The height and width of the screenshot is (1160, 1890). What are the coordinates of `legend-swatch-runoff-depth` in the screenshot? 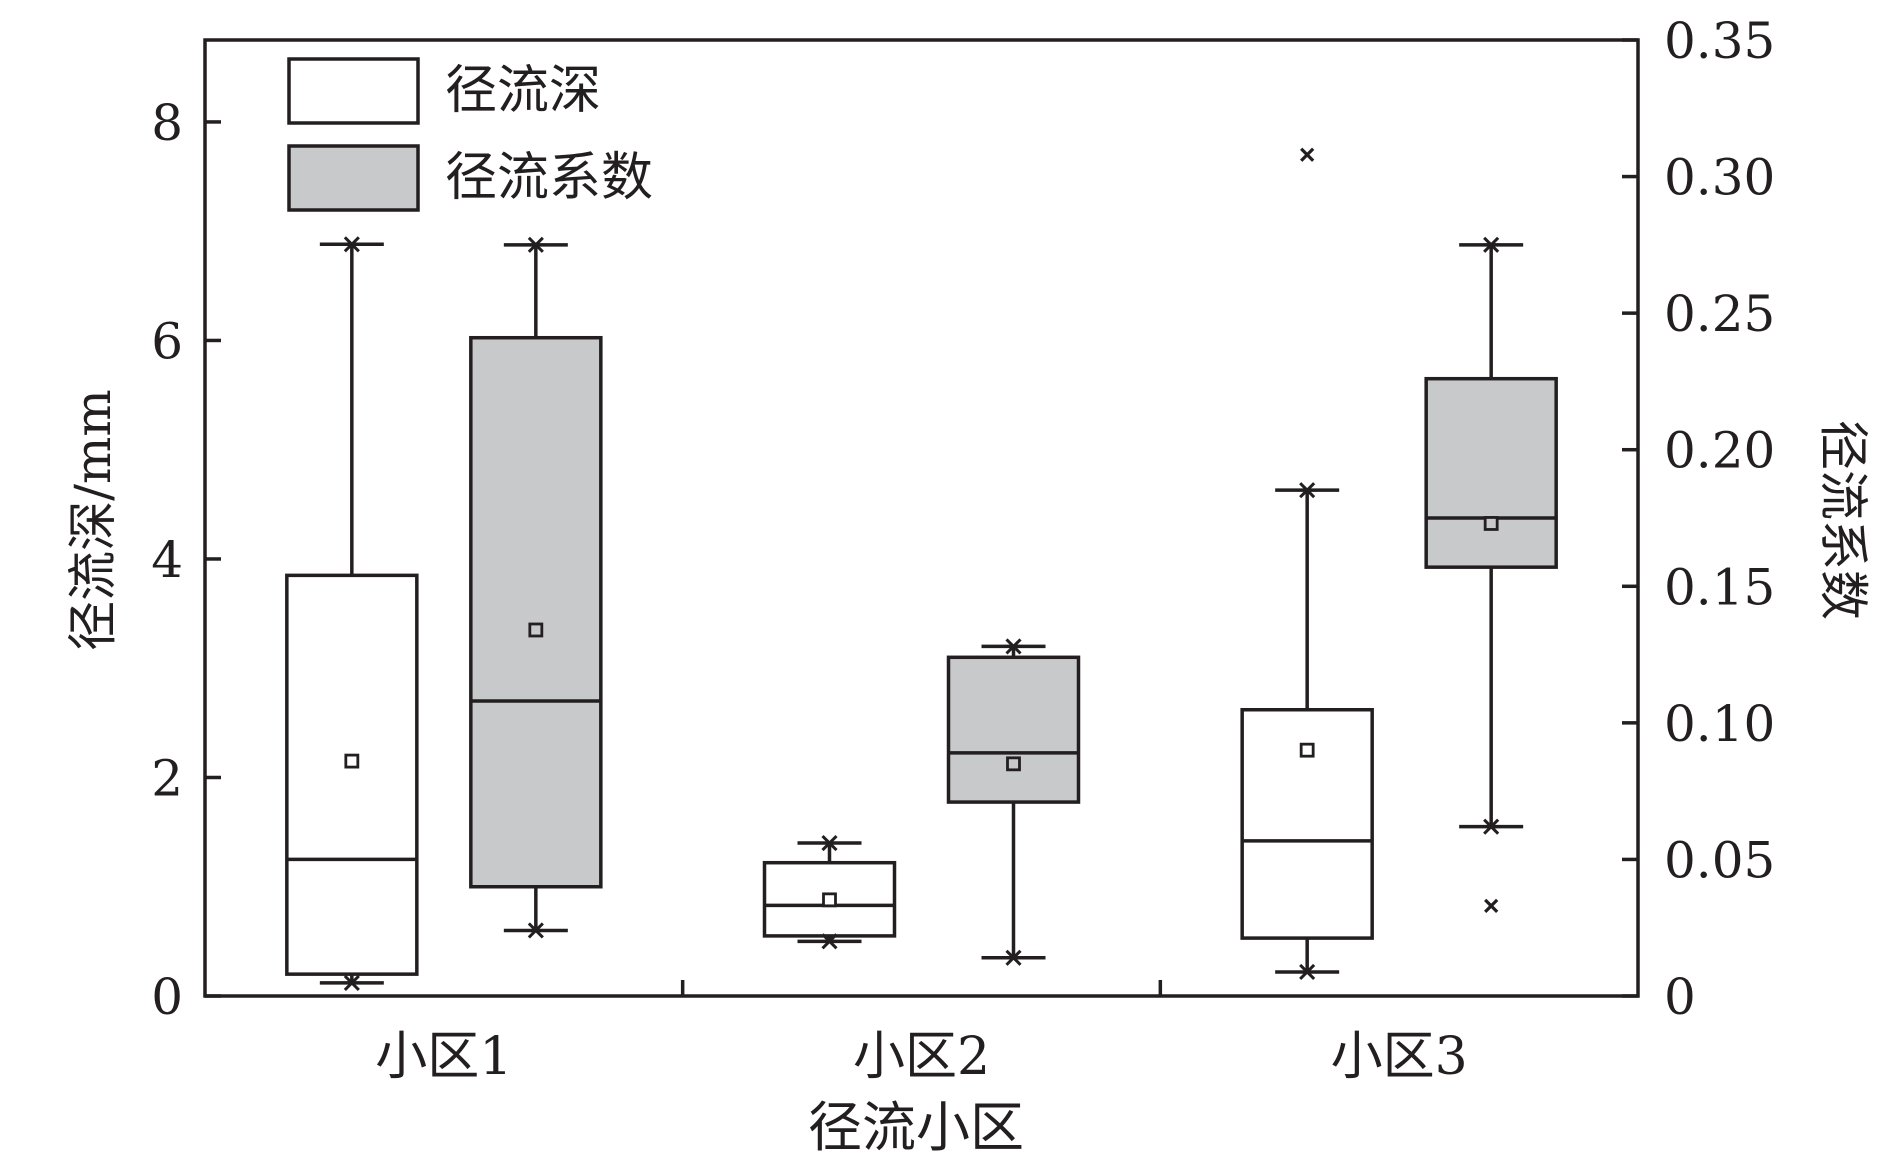 It's located at (353, 91).